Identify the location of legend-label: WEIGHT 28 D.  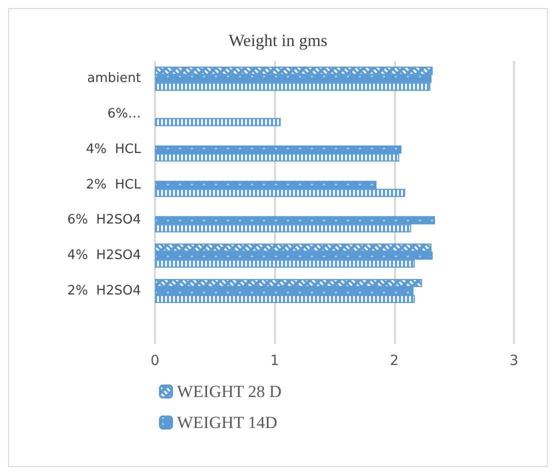
(229, 391).